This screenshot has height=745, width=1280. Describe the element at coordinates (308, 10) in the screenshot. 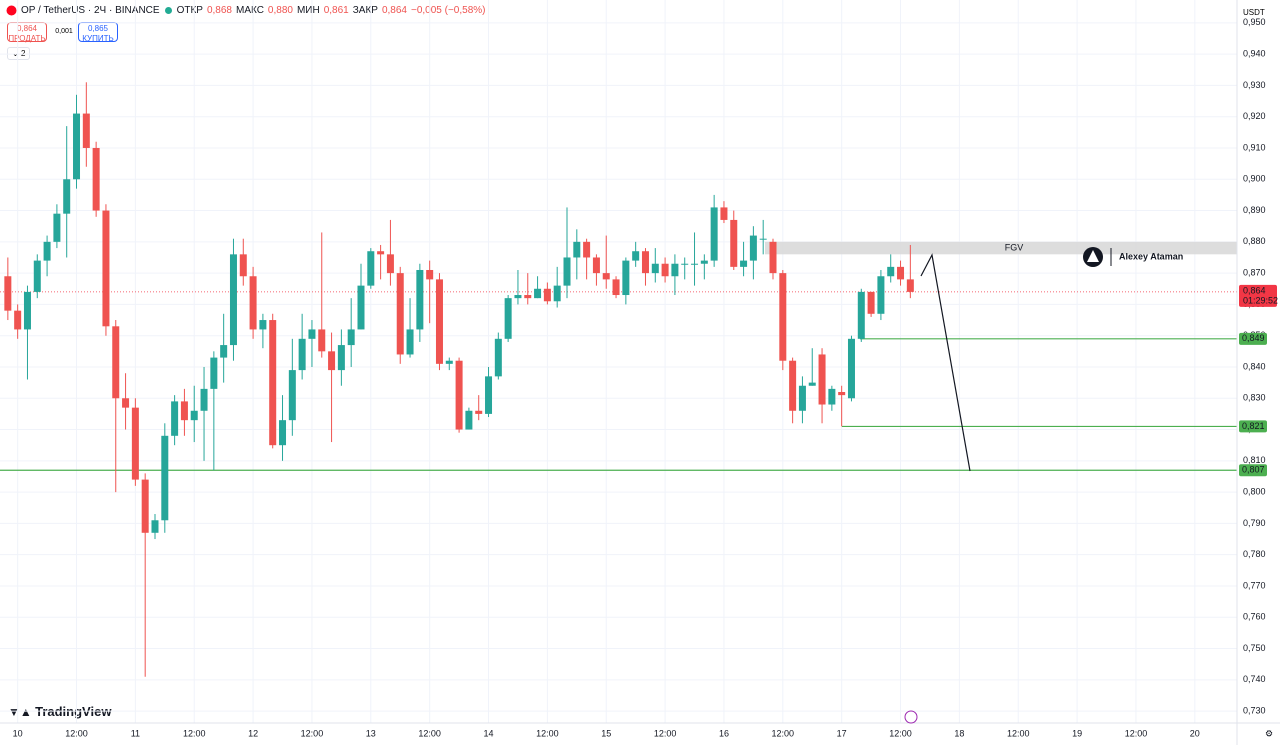

I see `ohlc-label: МИН` at that location.